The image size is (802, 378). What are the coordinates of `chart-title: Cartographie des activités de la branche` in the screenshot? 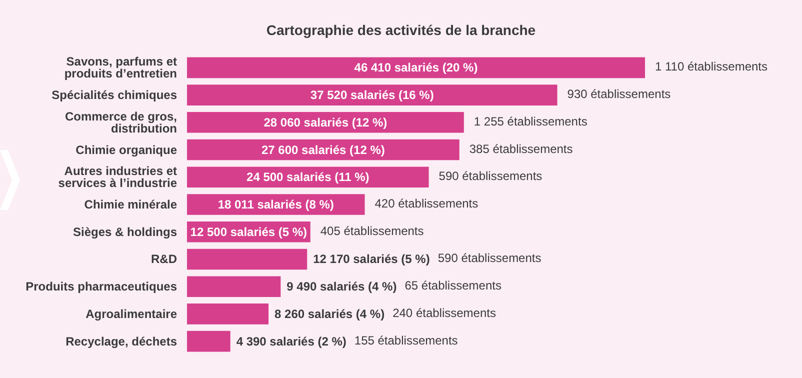 It's located at (401, 30).